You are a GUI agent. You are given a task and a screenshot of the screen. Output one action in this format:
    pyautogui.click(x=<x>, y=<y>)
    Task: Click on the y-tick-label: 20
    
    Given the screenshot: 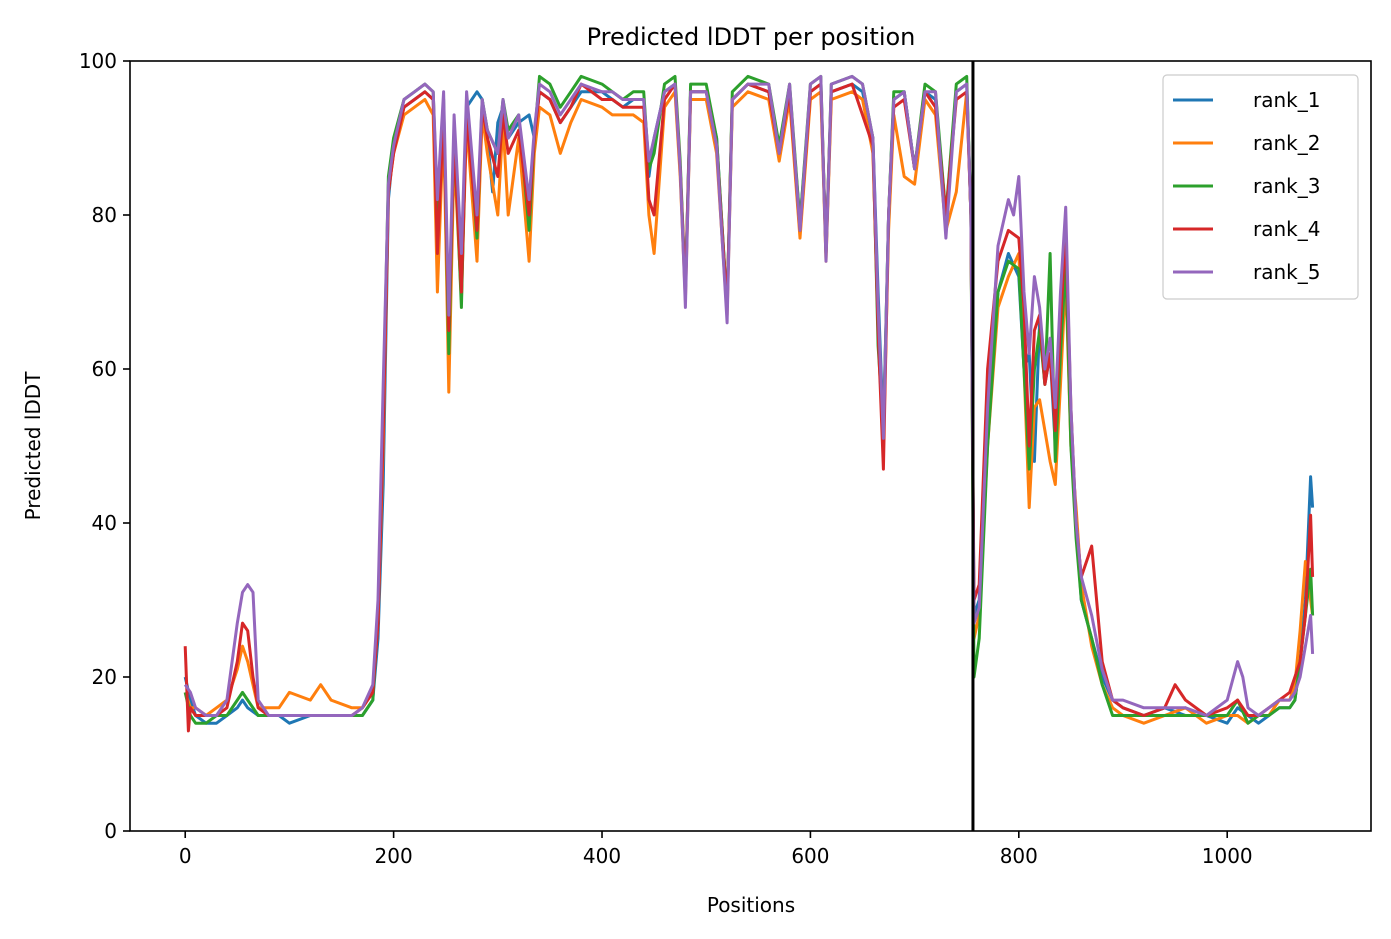 What is the action you would take?
    pyautogui.click(x=104, y=677)
    